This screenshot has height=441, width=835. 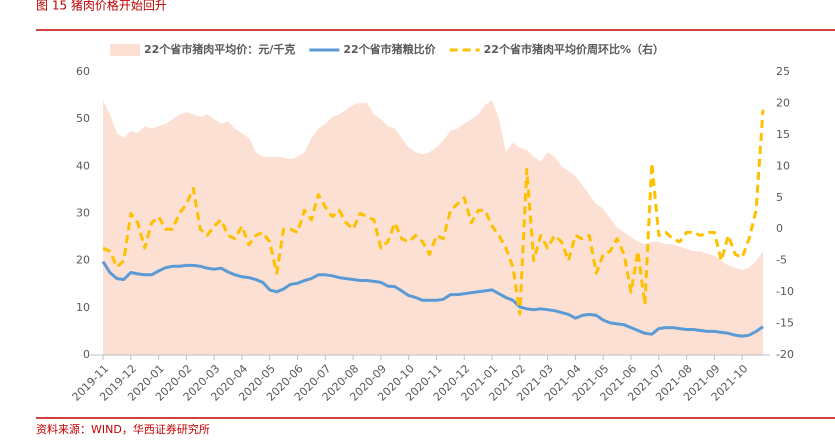 What do you see at coordinates (779, 228) in the screenshot?
I see `y2-tick-label: 0` at bounding box center [779, 228].